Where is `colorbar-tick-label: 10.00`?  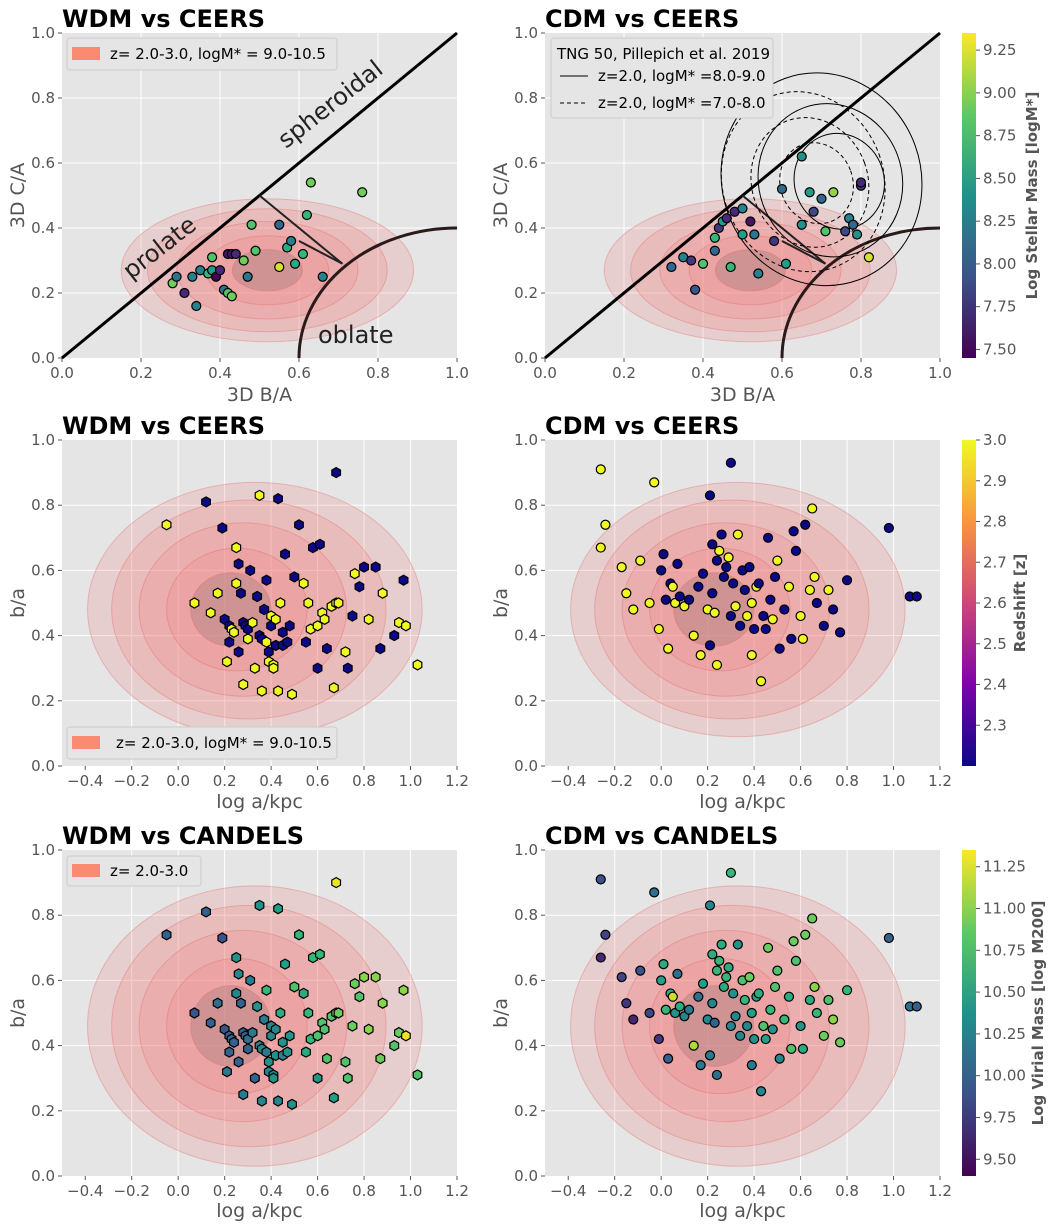 colorbar-tick-label: 10.00 is located at coordinates (1004, 1076).